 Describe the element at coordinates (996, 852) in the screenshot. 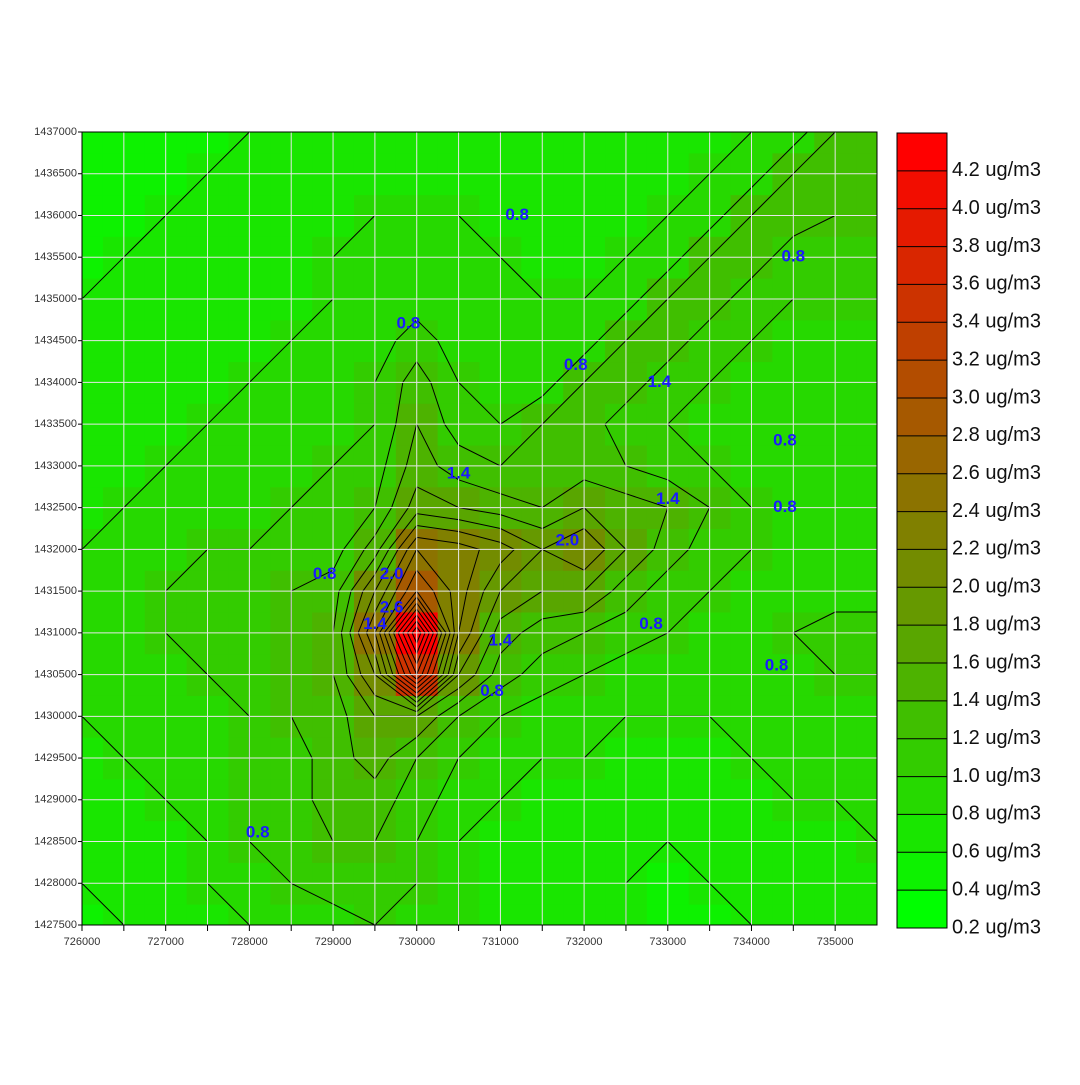

I see `colorbar-label: 0.6 ug/m3` at that location.